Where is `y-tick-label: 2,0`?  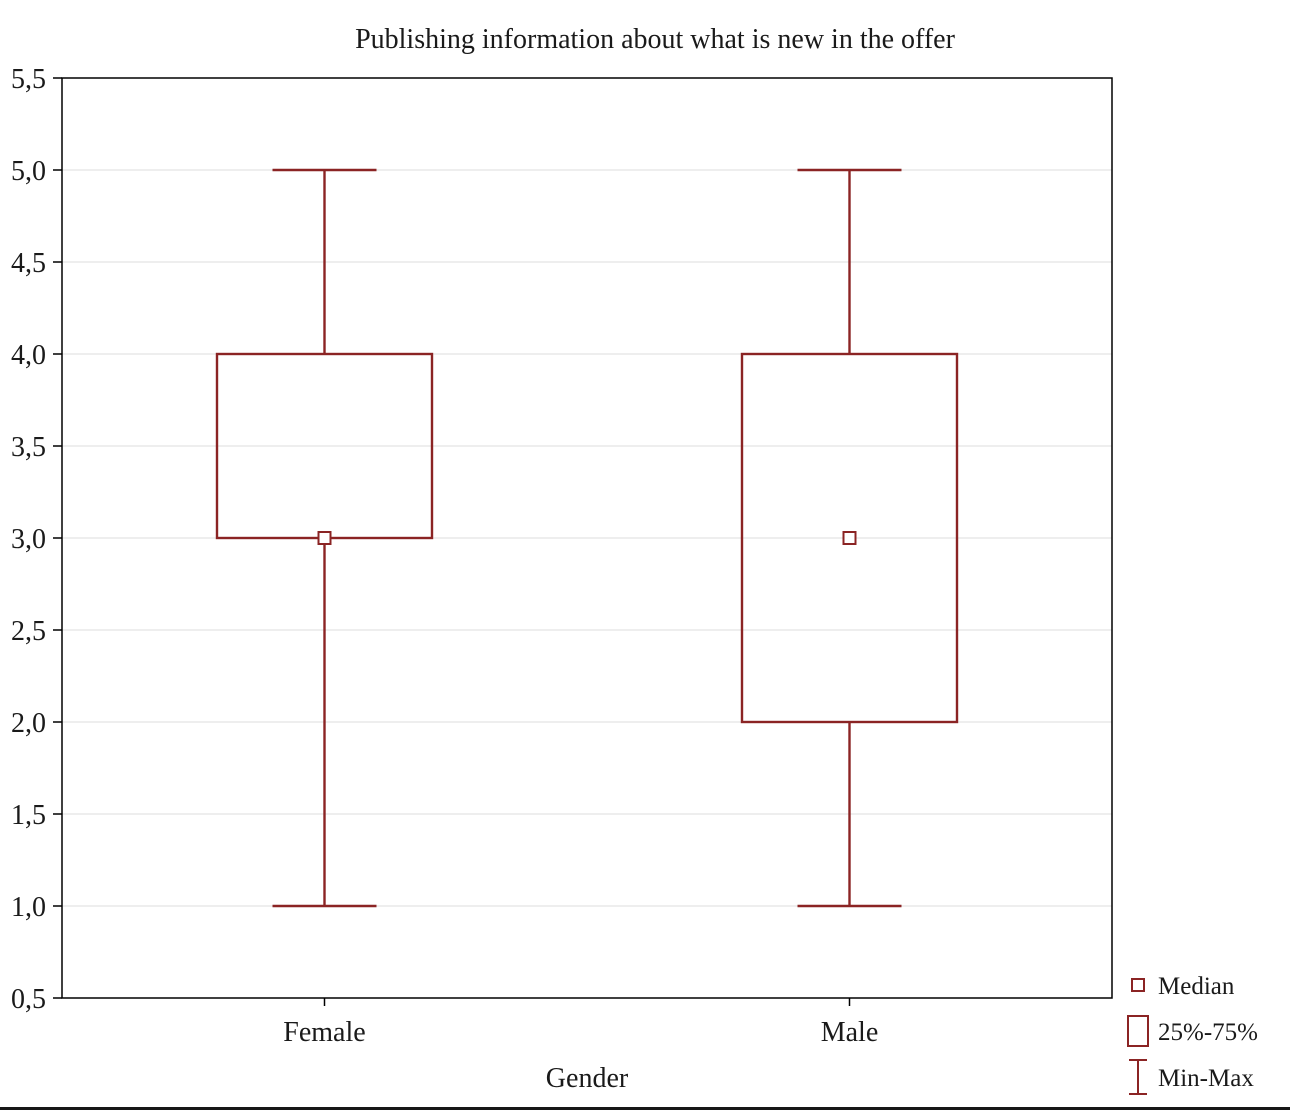 y-tick-label: 2,0 is located at coordinates (28, 723).